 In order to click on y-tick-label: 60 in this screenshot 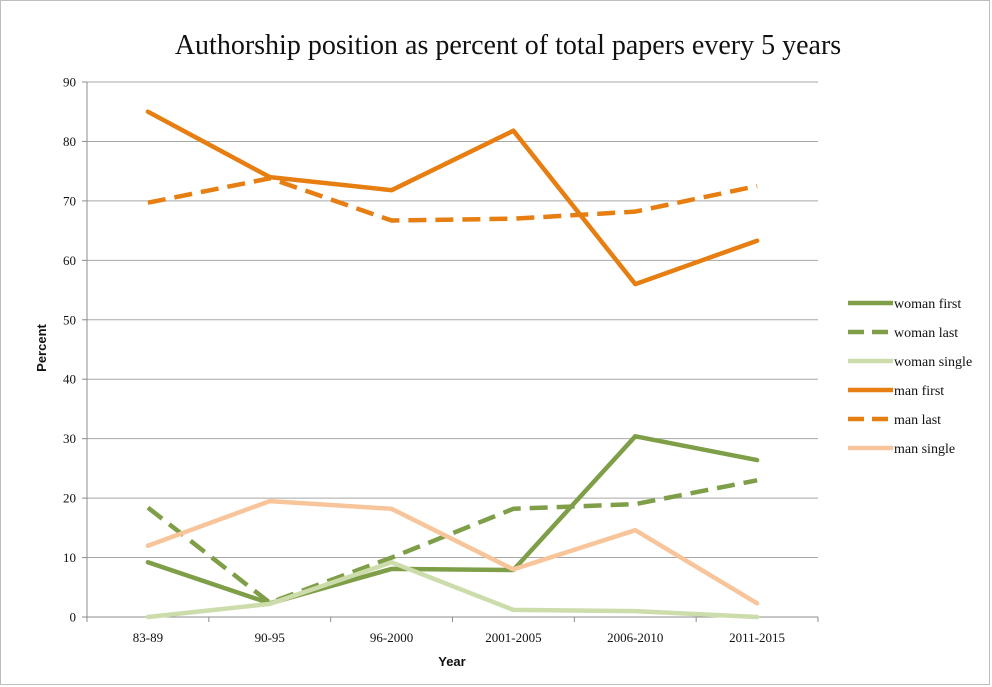, I will do `click(69, 260)`.